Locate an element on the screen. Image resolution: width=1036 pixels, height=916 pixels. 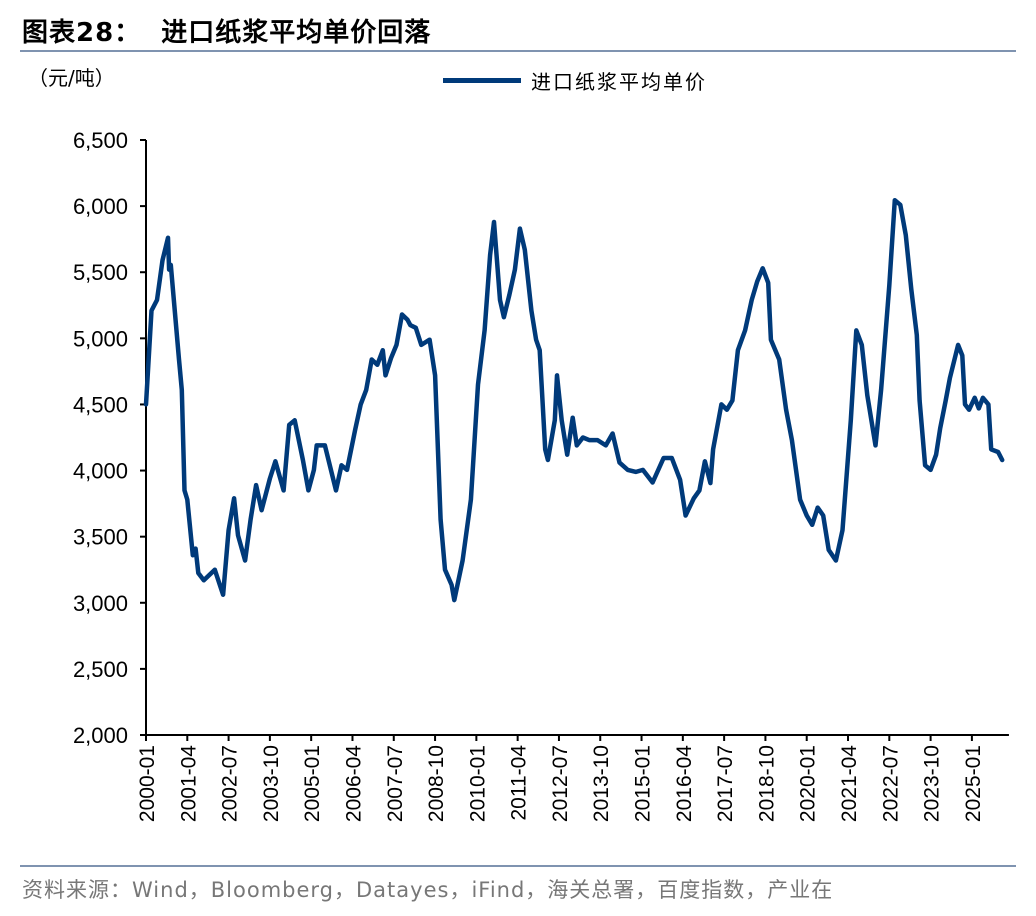
y-axis-unit: （元/吨） is located at coordinates (71, 78).